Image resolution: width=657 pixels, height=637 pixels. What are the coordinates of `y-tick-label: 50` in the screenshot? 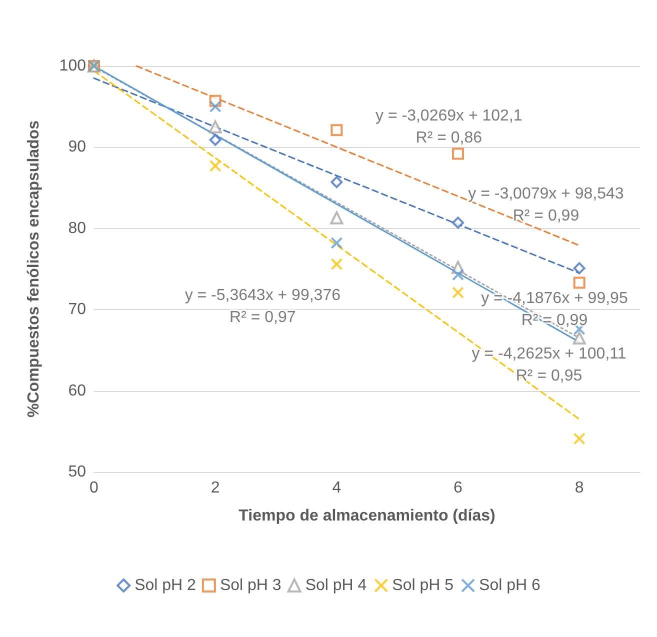 It's located at (77, 472).